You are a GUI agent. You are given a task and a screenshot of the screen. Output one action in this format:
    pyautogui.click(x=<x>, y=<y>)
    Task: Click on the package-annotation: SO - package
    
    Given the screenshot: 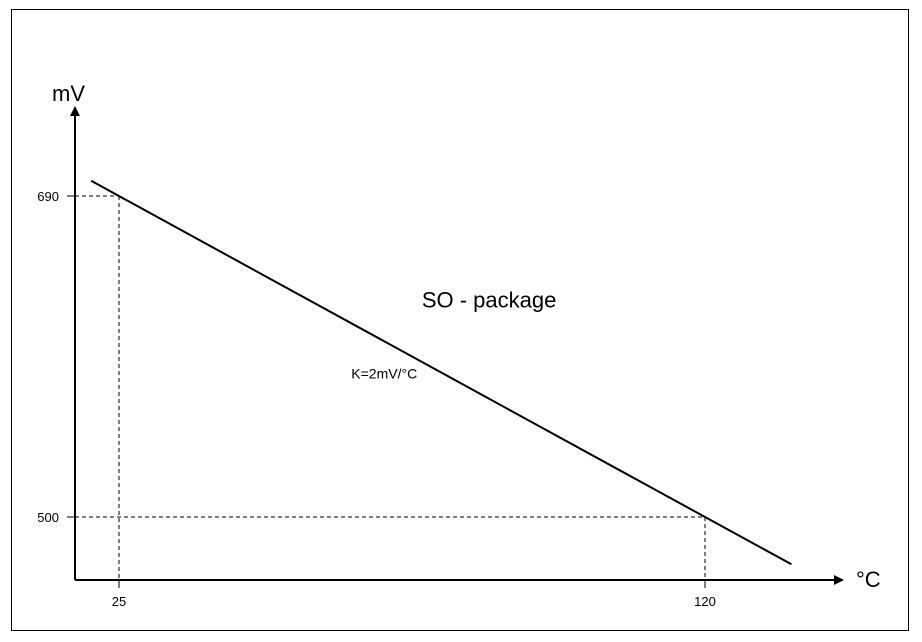 What is the action you would take?
    pyautogui.click(x=489, y=300)
    